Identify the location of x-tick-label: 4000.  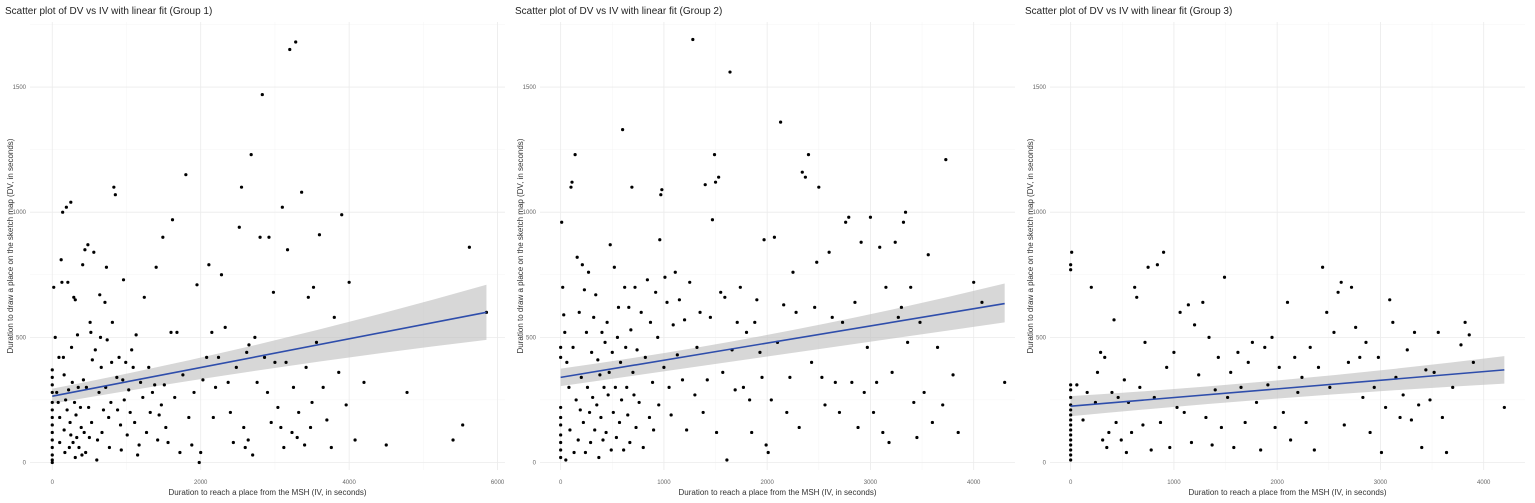
(349, 483).